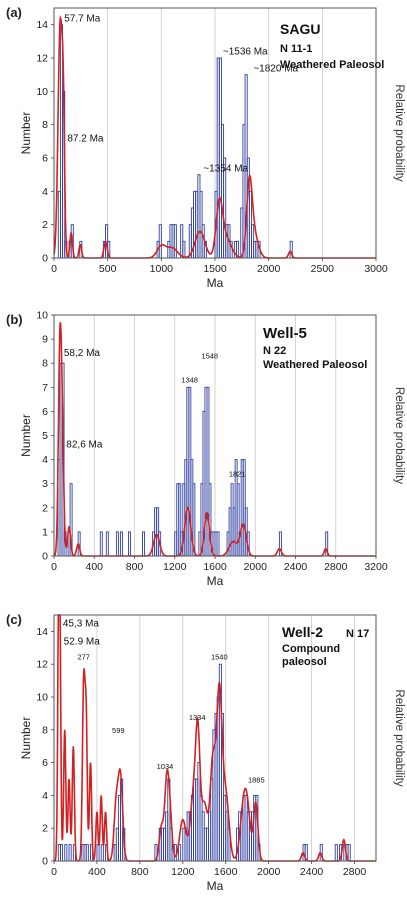 The width and height of the screenshot is (407, 899). What do you see at coordinates (296, 49) in the screenshot?
I see `sample-count: N 11-1` at bounding box center [296, 49].